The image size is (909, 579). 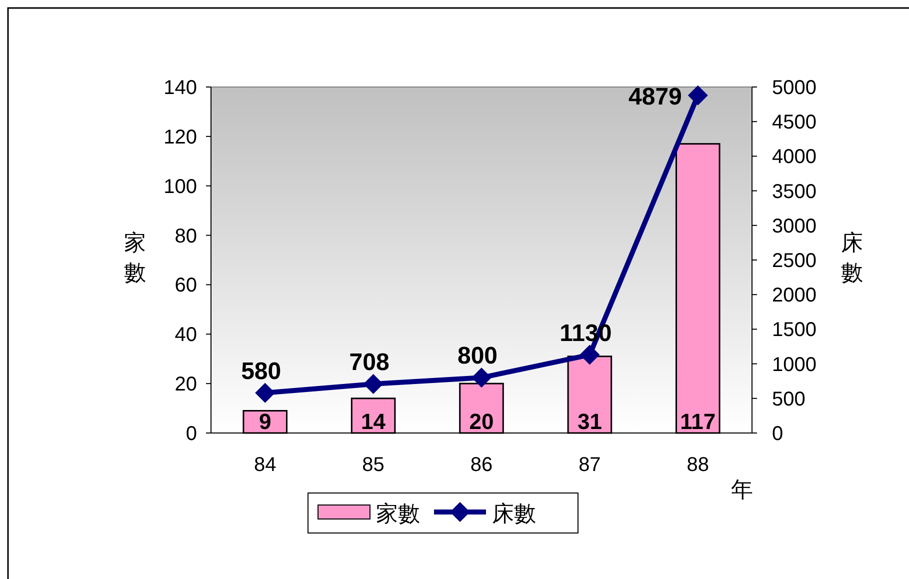 What do you see at coordinates (794, 261) in the screenshot?
I see `y2-tick-label: 2500` at bounding box center [794, 261].